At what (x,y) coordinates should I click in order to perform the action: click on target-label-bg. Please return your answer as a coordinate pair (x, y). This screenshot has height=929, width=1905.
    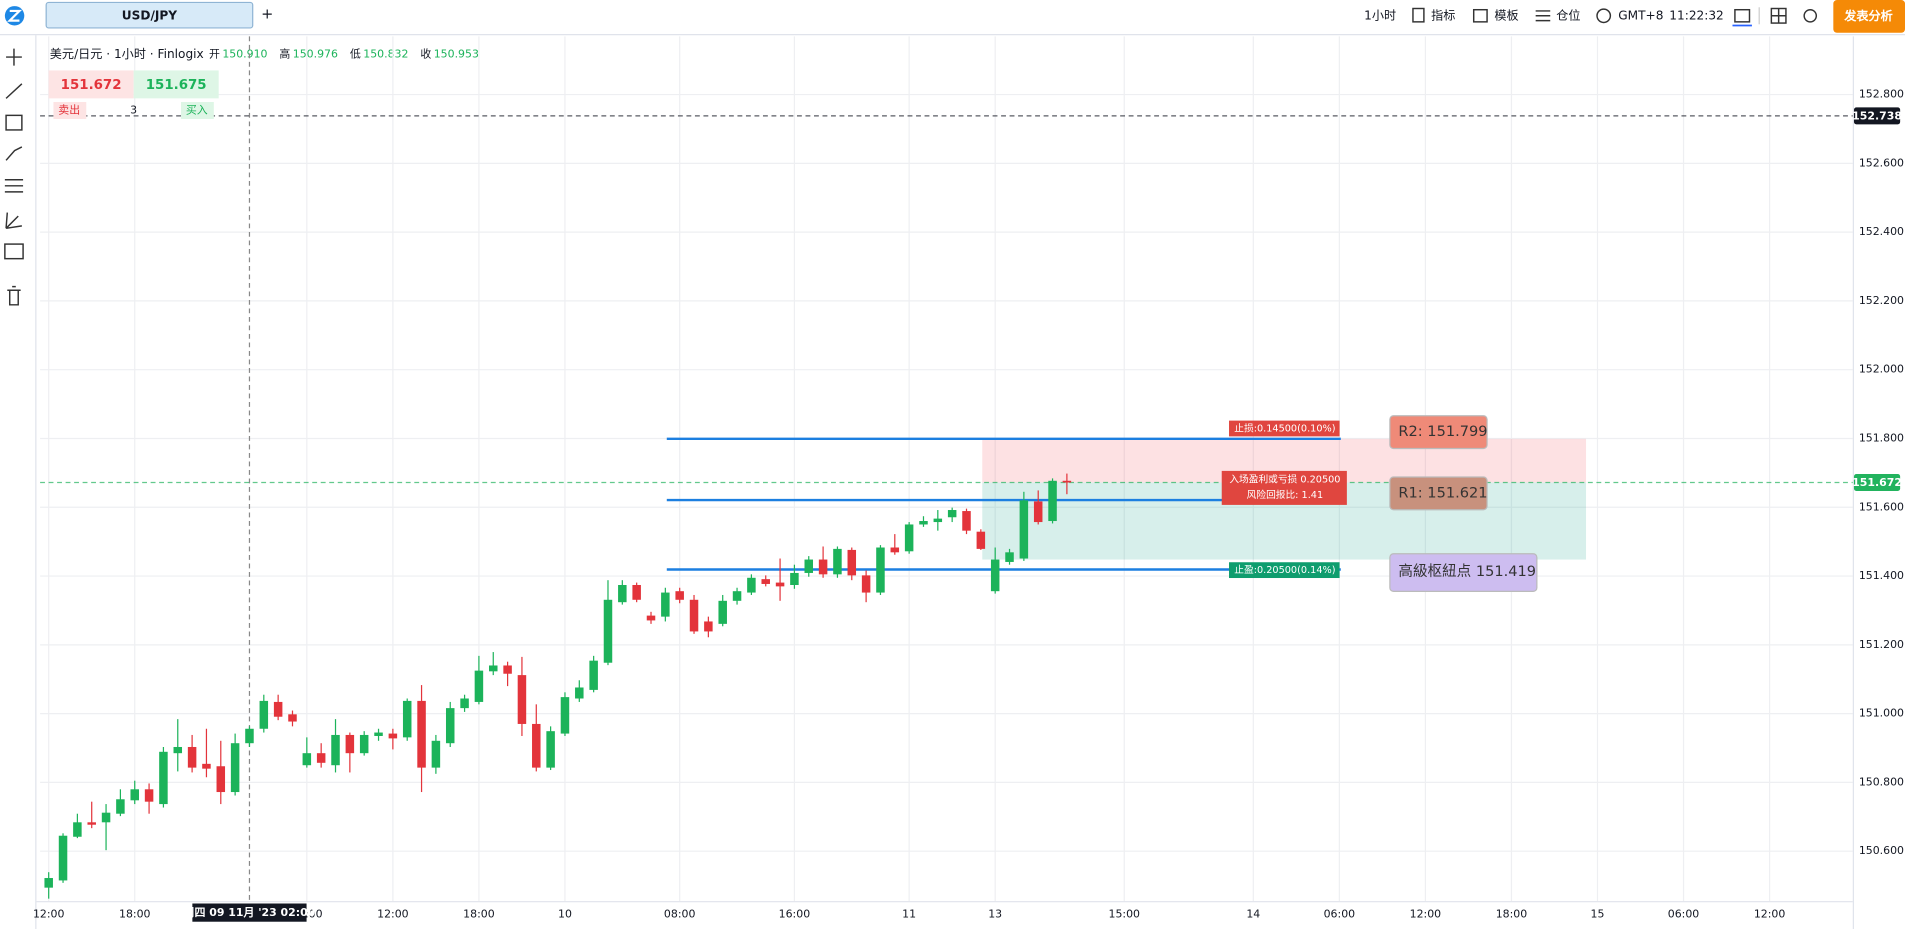
    Looking at the image, I should click on (1284, 570).